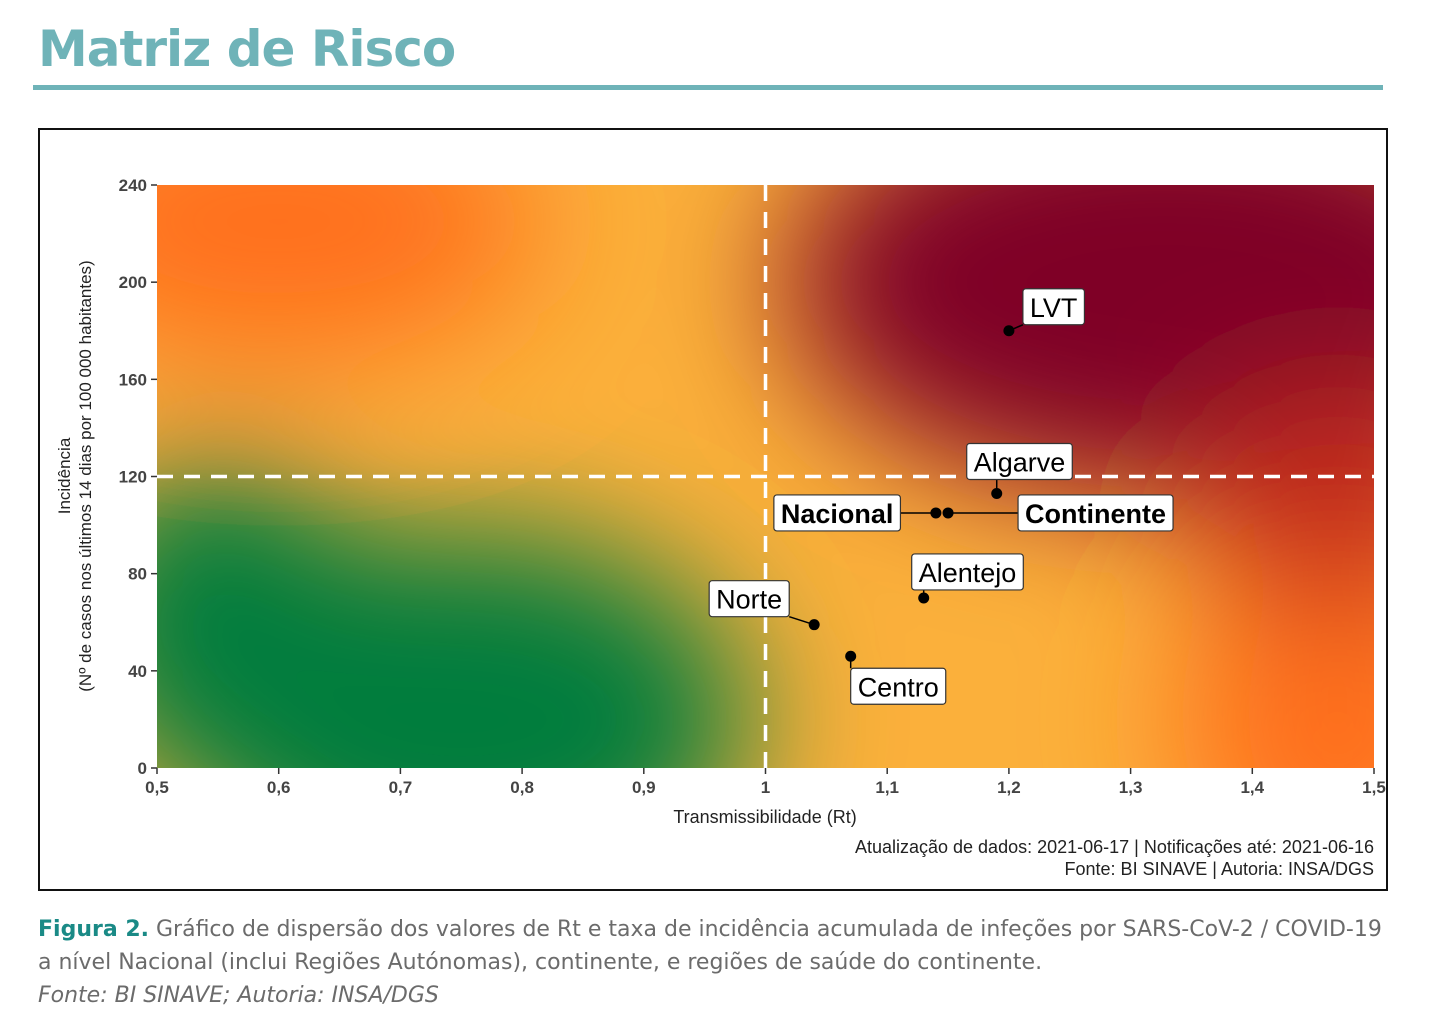  Describe the element at coordinates (708, 87) in the screenshot. I see `title-divider` at that location.